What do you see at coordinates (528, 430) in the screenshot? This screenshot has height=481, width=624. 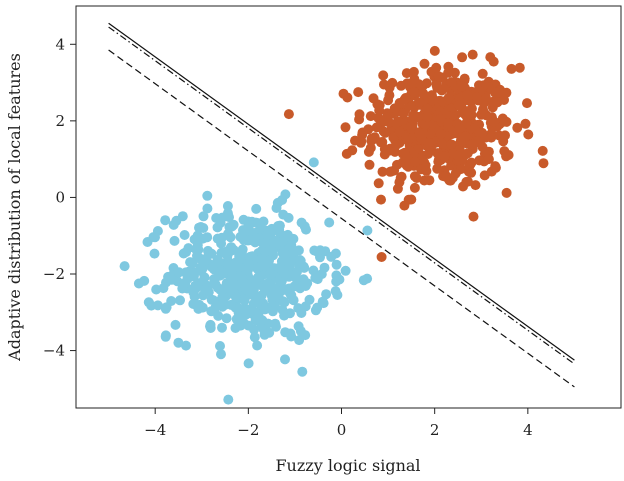 I see `x-tick-label: 4` at bounding box center [528, 430].